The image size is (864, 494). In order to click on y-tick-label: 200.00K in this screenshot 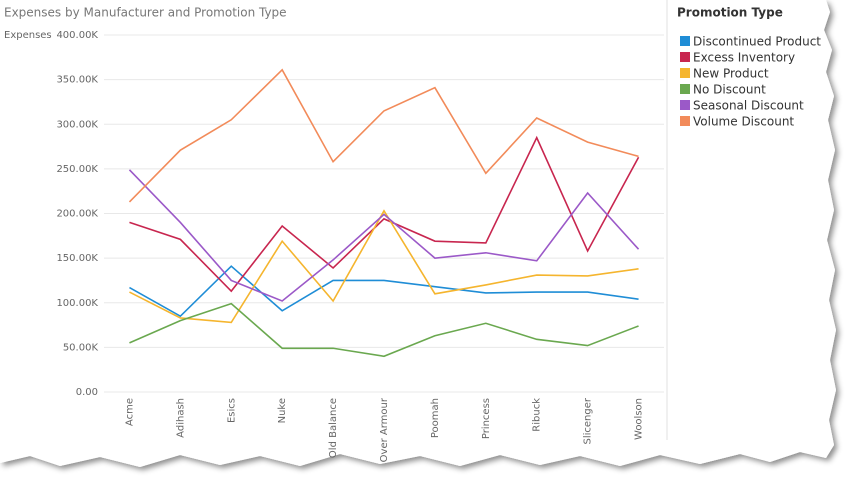, I will do `click(77, 214)`.